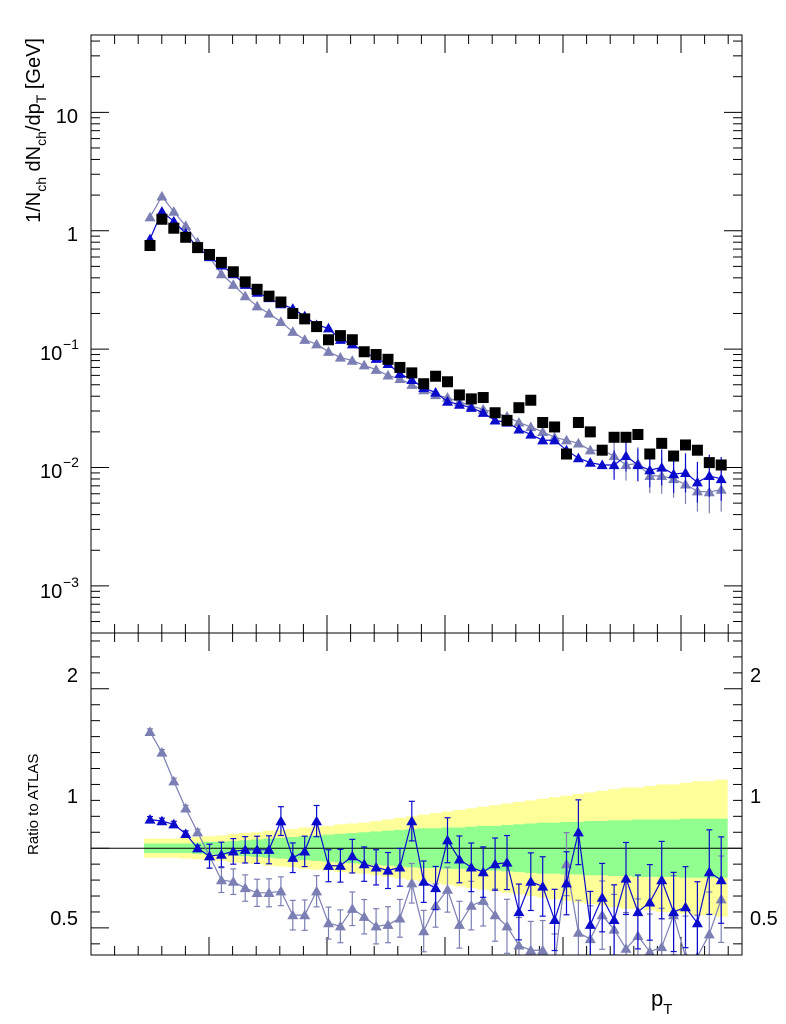 This screenshot has height=1024, width=786. Describe the element at coordinates (34, 161) in the screenshot. I see `ylabel-part-c: dN` at that location.